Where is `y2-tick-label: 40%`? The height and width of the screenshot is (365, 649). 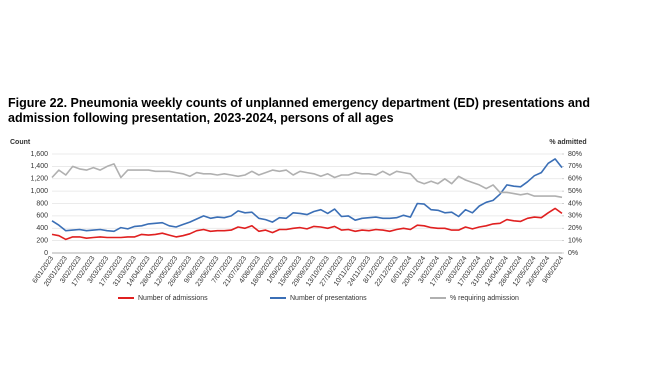
y2-tick-label: 40% is located at coordinates (575, 203).